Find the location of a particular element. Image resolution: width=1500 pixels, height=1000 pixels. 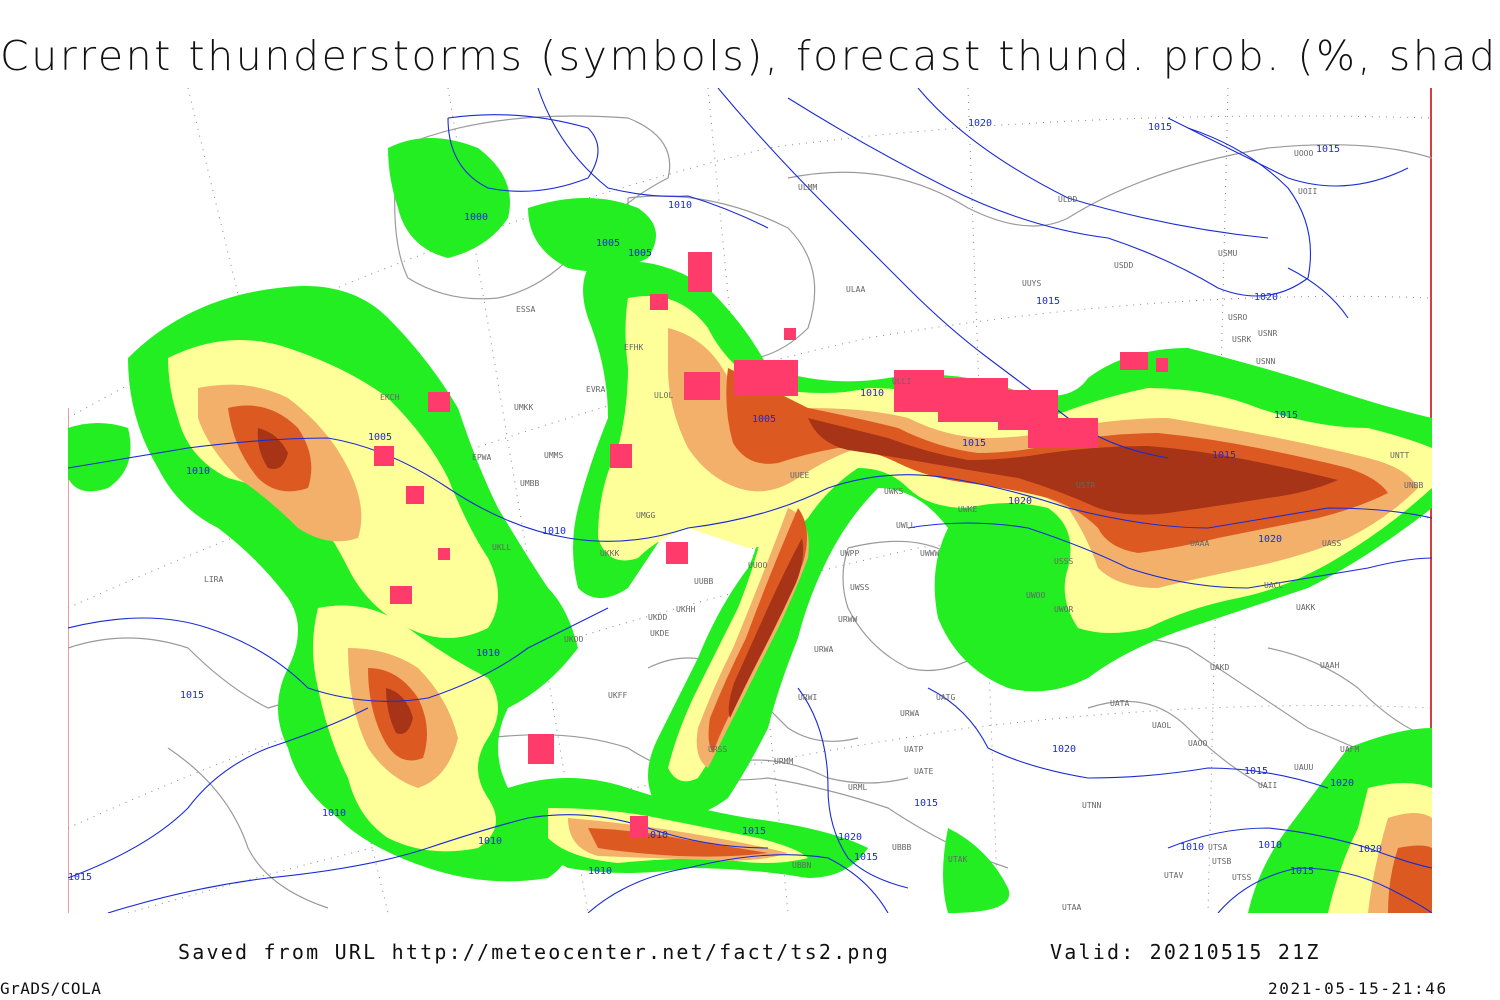

station-label: UMMS is located at coordinates (553, 455).